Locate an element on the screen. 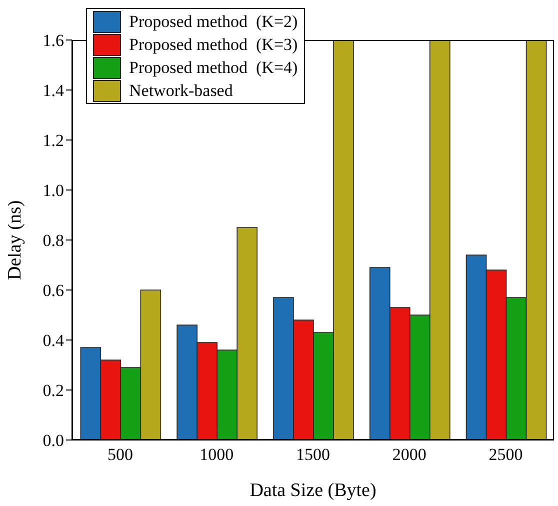 The height and width of the screenshot is (506, 558). y-tick-label: 1.0 is located at coordinates (53, 190).